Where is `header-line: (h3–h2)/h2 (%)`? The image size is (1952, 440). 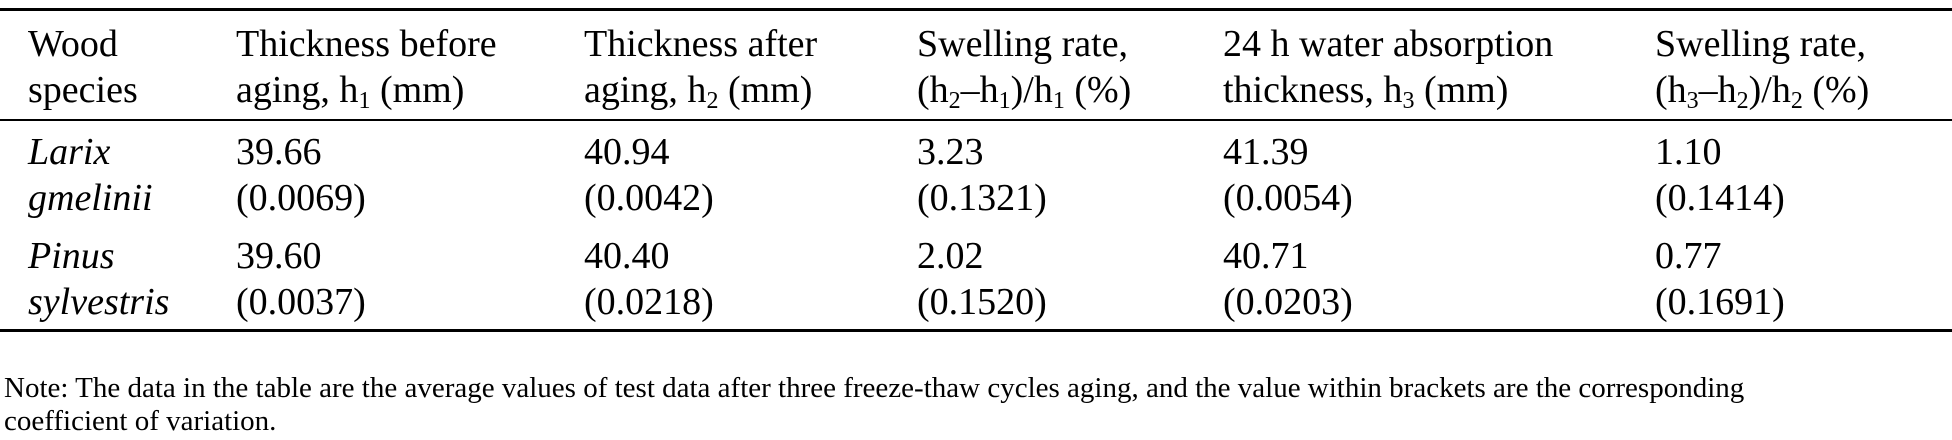 header-line: (h3–h2)/h2 (%) is located at coordinates (1762, 91).